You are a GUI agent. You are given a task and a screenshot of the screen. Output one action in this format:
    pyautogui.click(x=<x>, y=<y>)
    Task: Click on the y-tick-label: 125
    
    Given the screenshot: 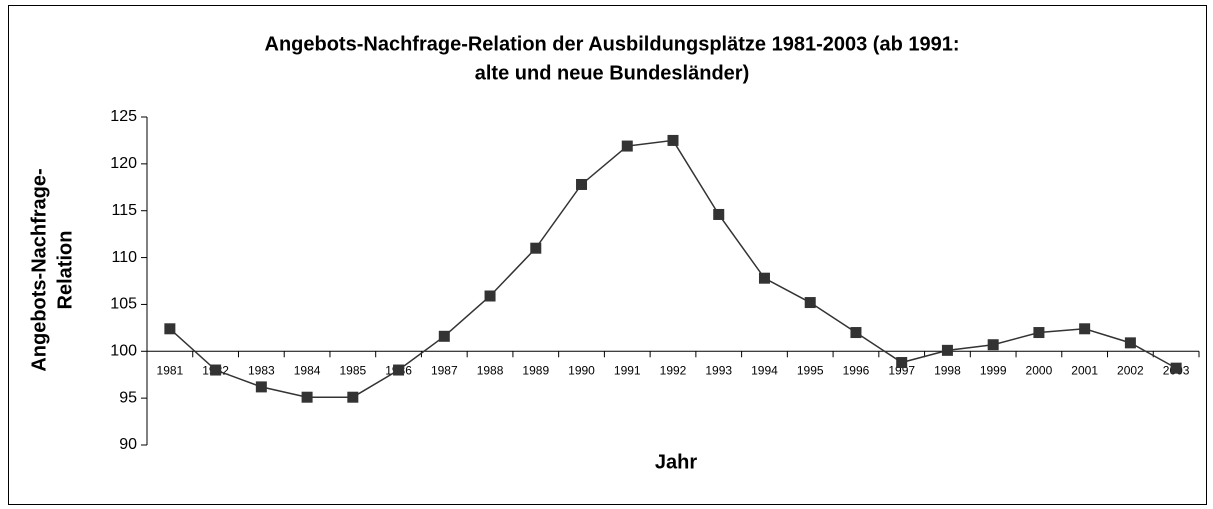 What is the action you would take?
    pyautogui.click(x=123, y=116)
    